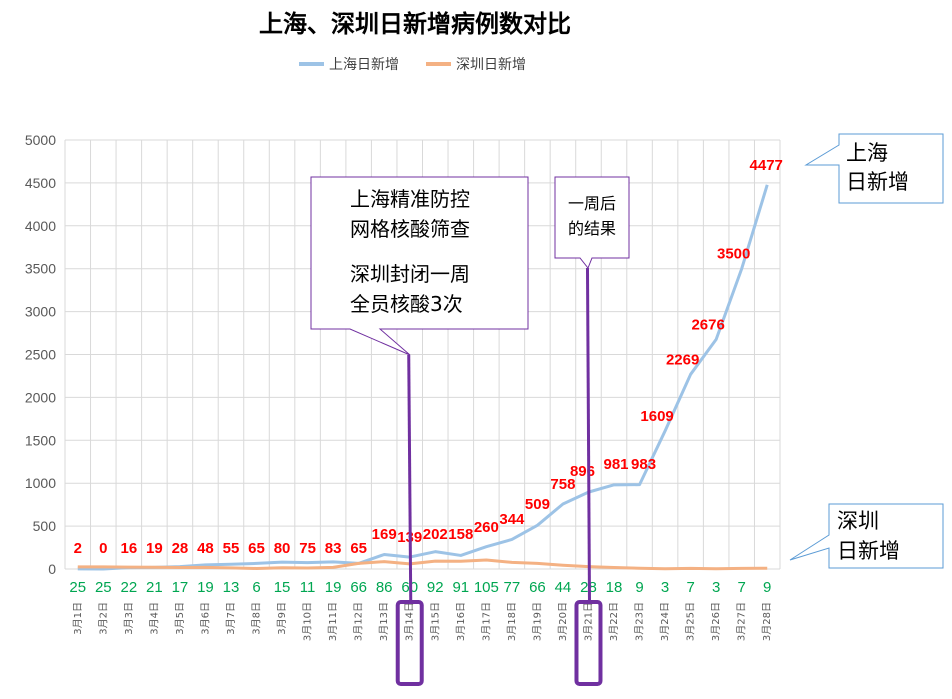 The image size is (952, 699). What do you see at coordinates (665, 621) in the screenshot?
I see `x-tick-label: 3月24日` at bounding box center [665, 621].